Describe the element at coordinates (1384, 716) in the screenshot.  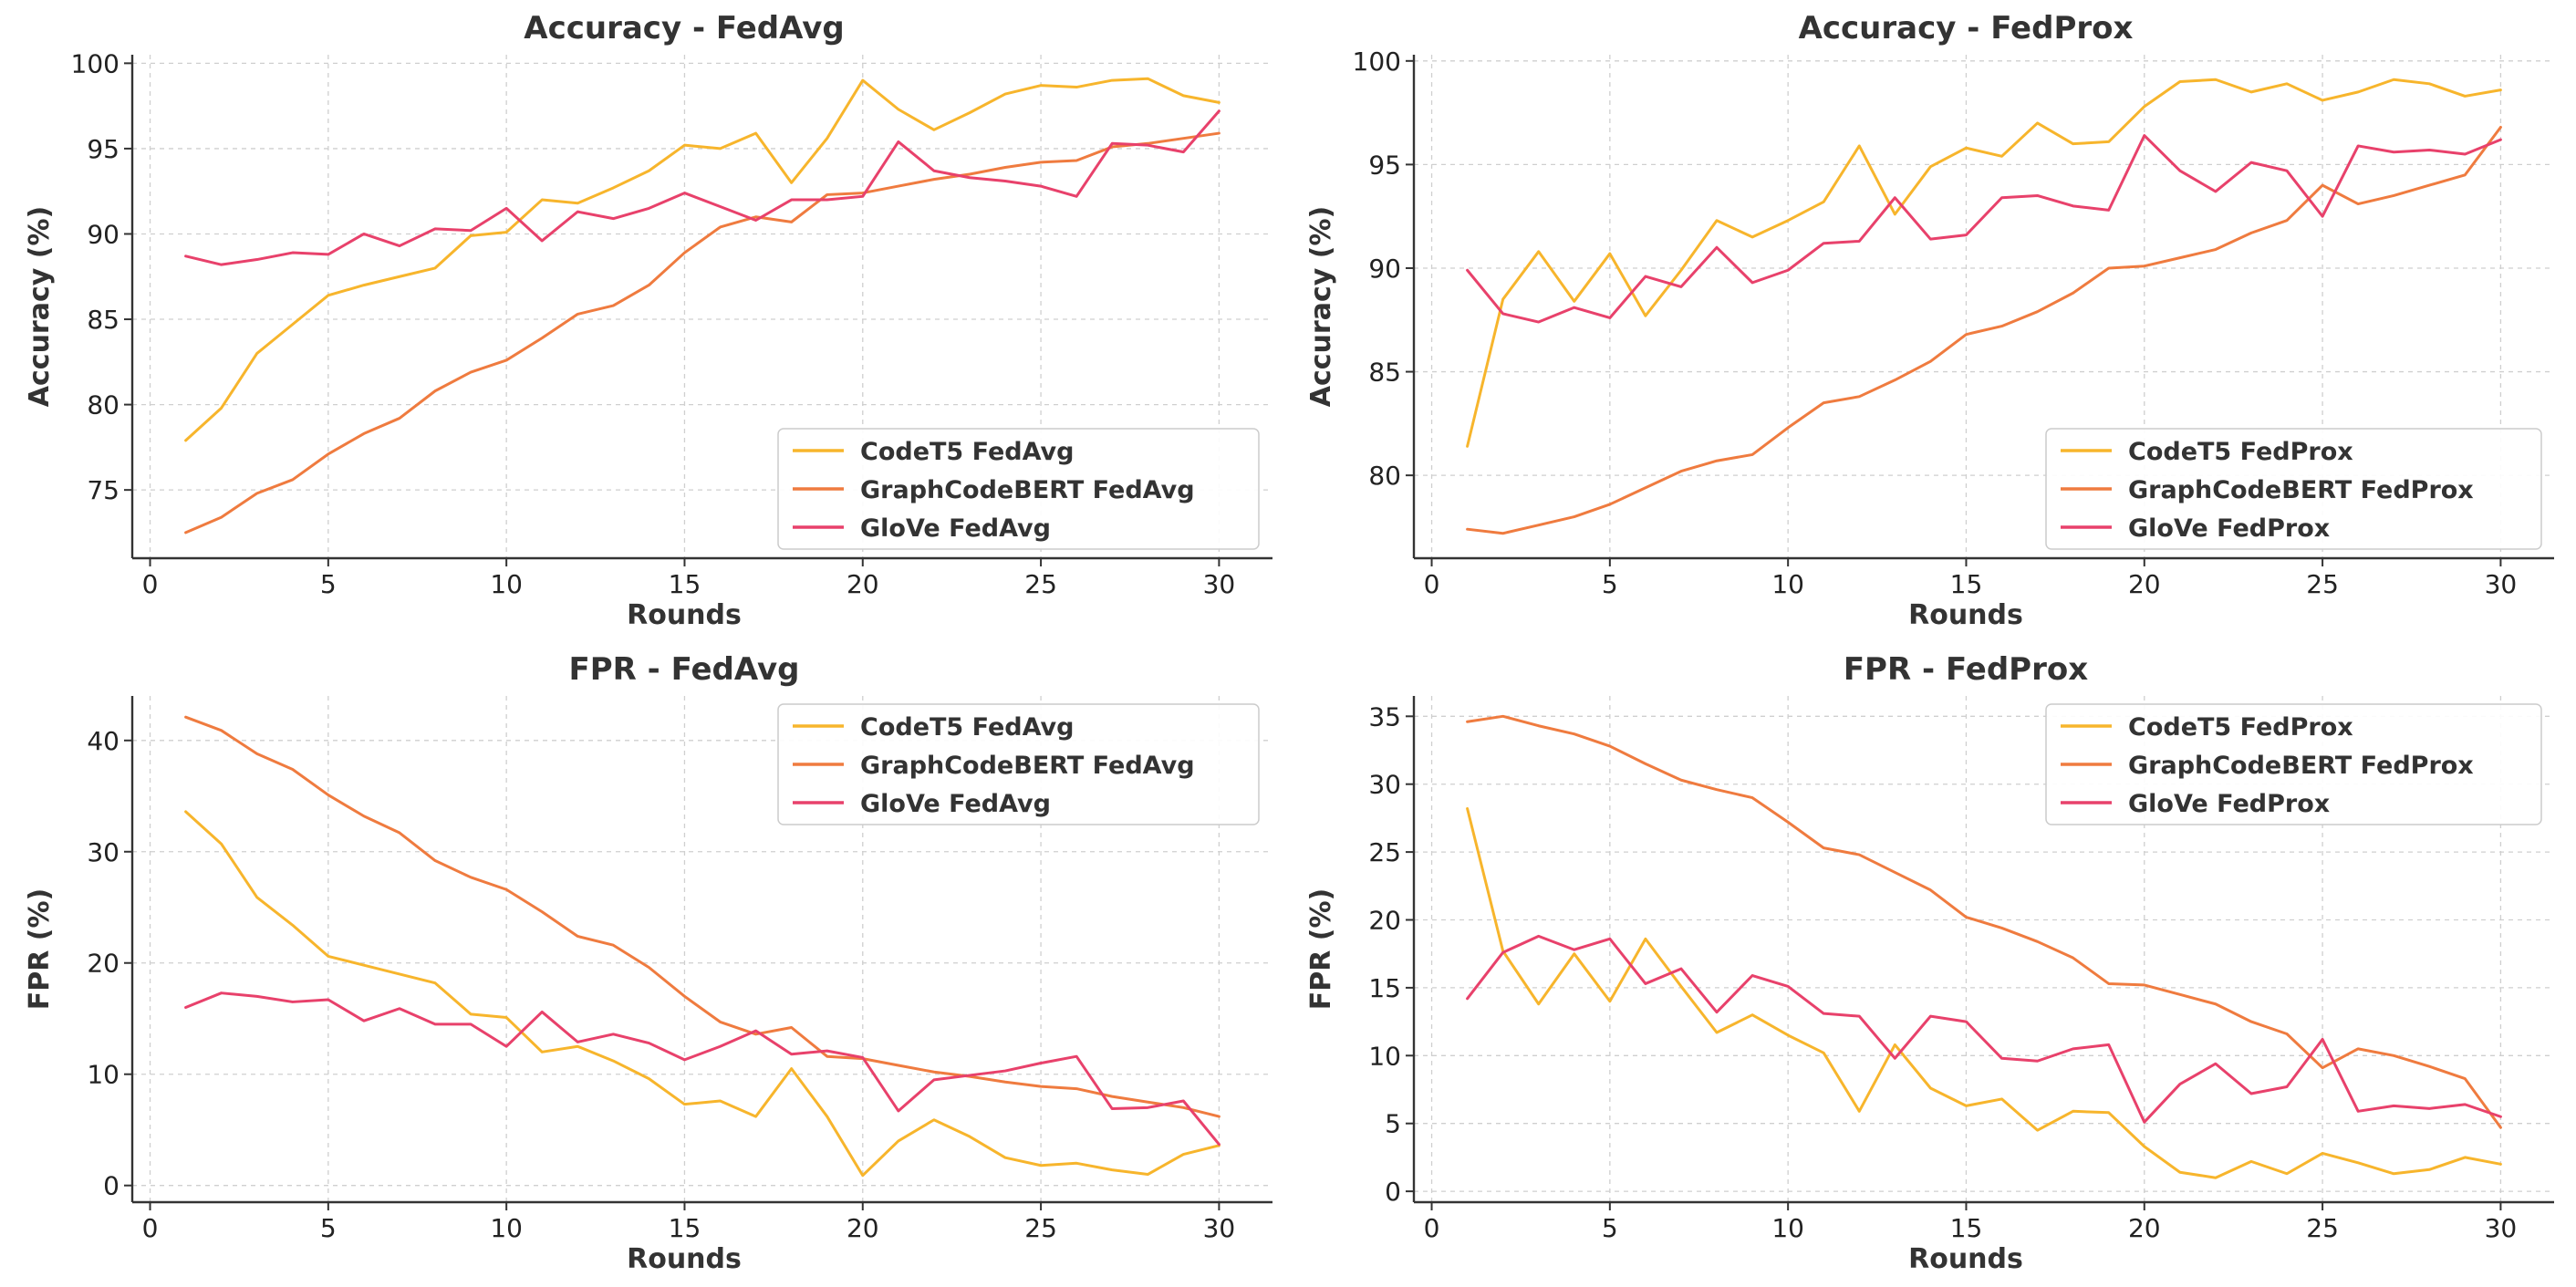
I see `y-tick-label: 35` at that location.